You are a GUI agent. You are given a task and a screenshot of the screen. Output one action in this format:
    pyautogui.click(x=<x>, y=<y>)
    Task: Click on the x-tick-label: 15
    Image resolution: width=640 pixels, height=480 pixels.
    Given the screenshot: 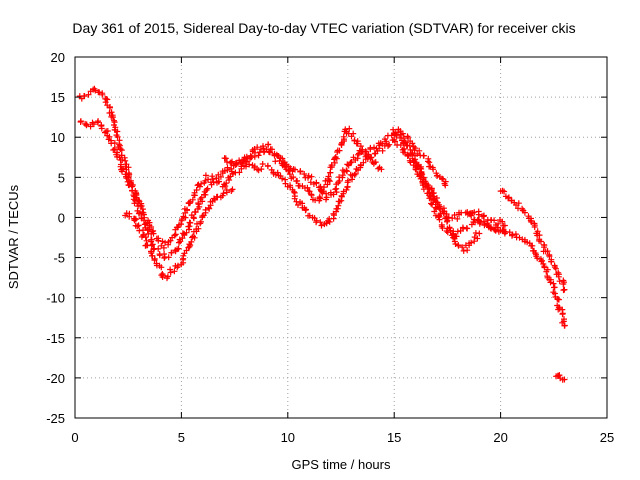 What is the action you would take?
    pyautogui.click(x=394, y=437)
    